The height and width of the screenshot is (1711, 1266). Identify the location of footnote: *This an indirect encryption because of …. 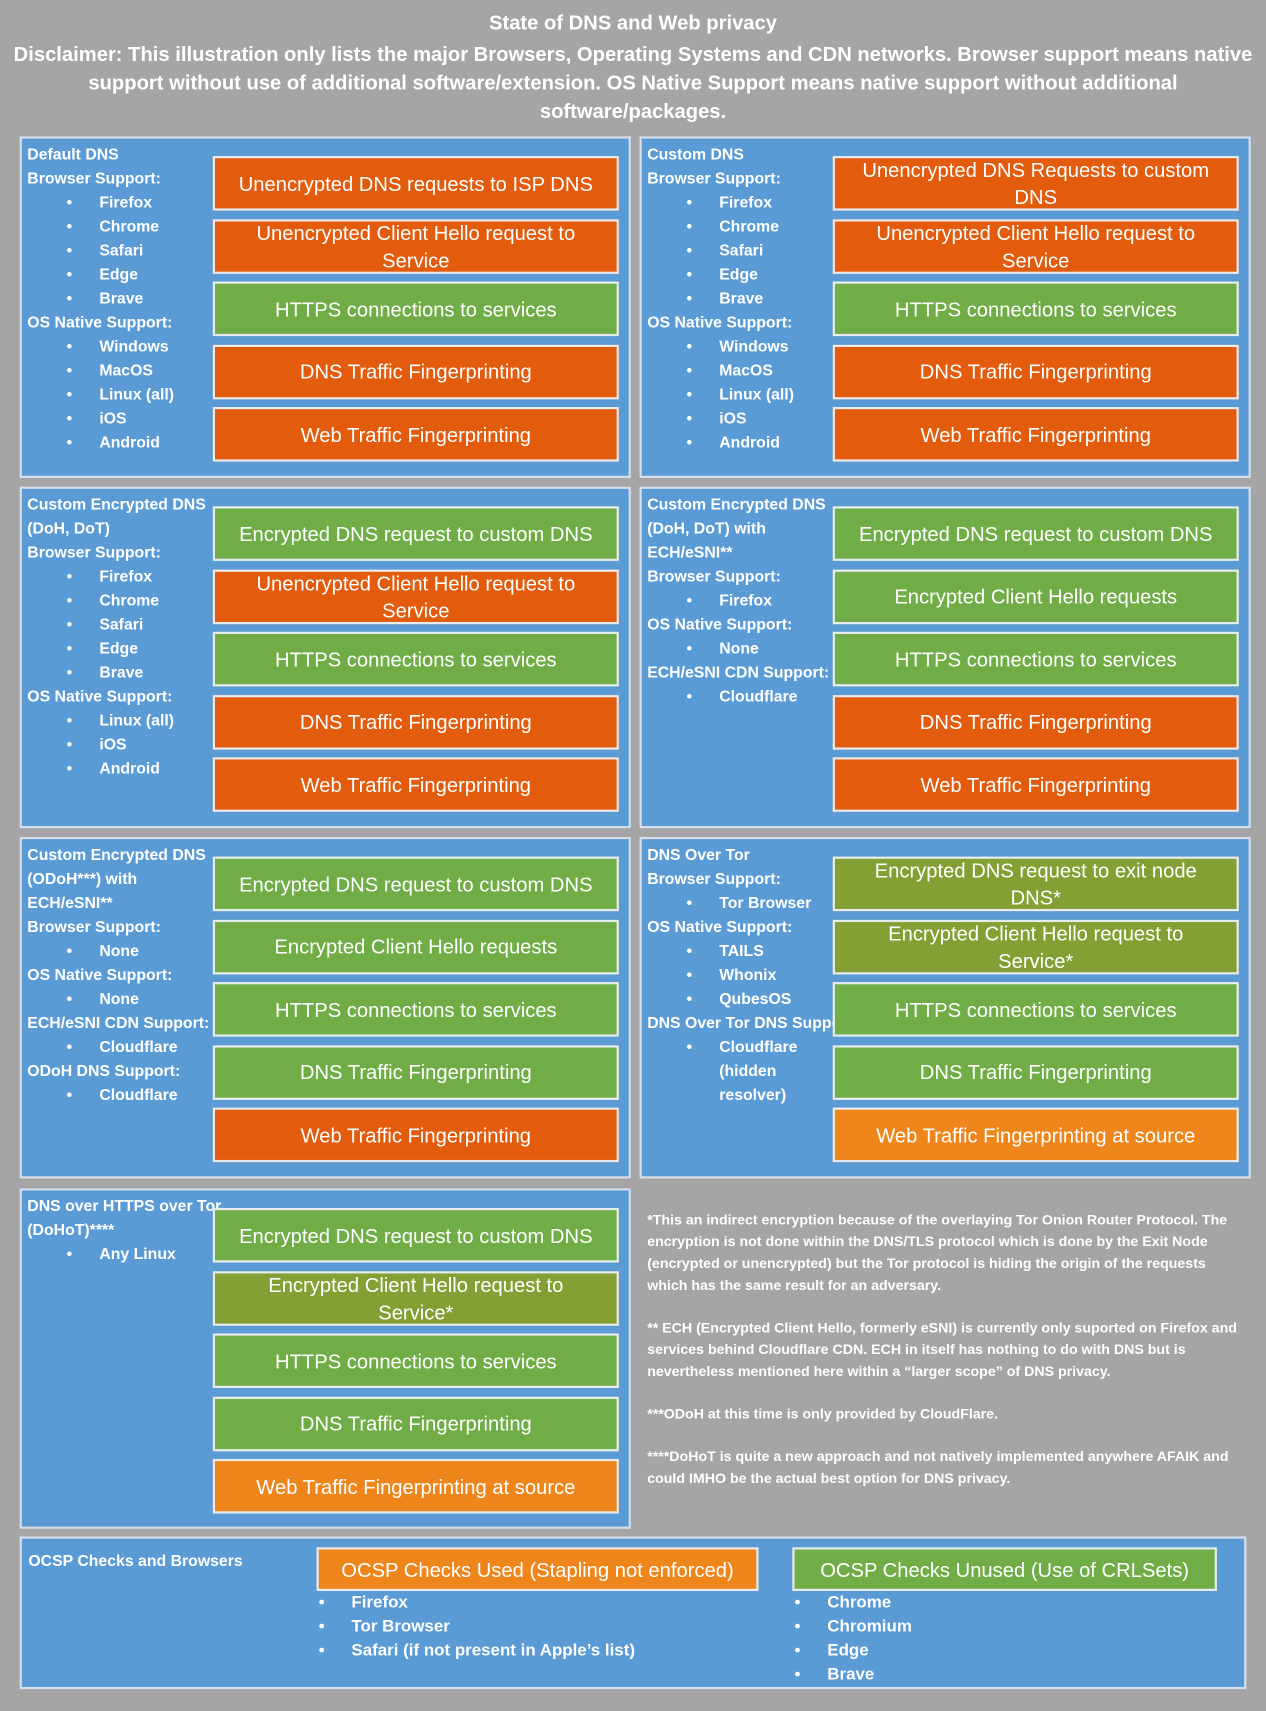
(937, 1252).